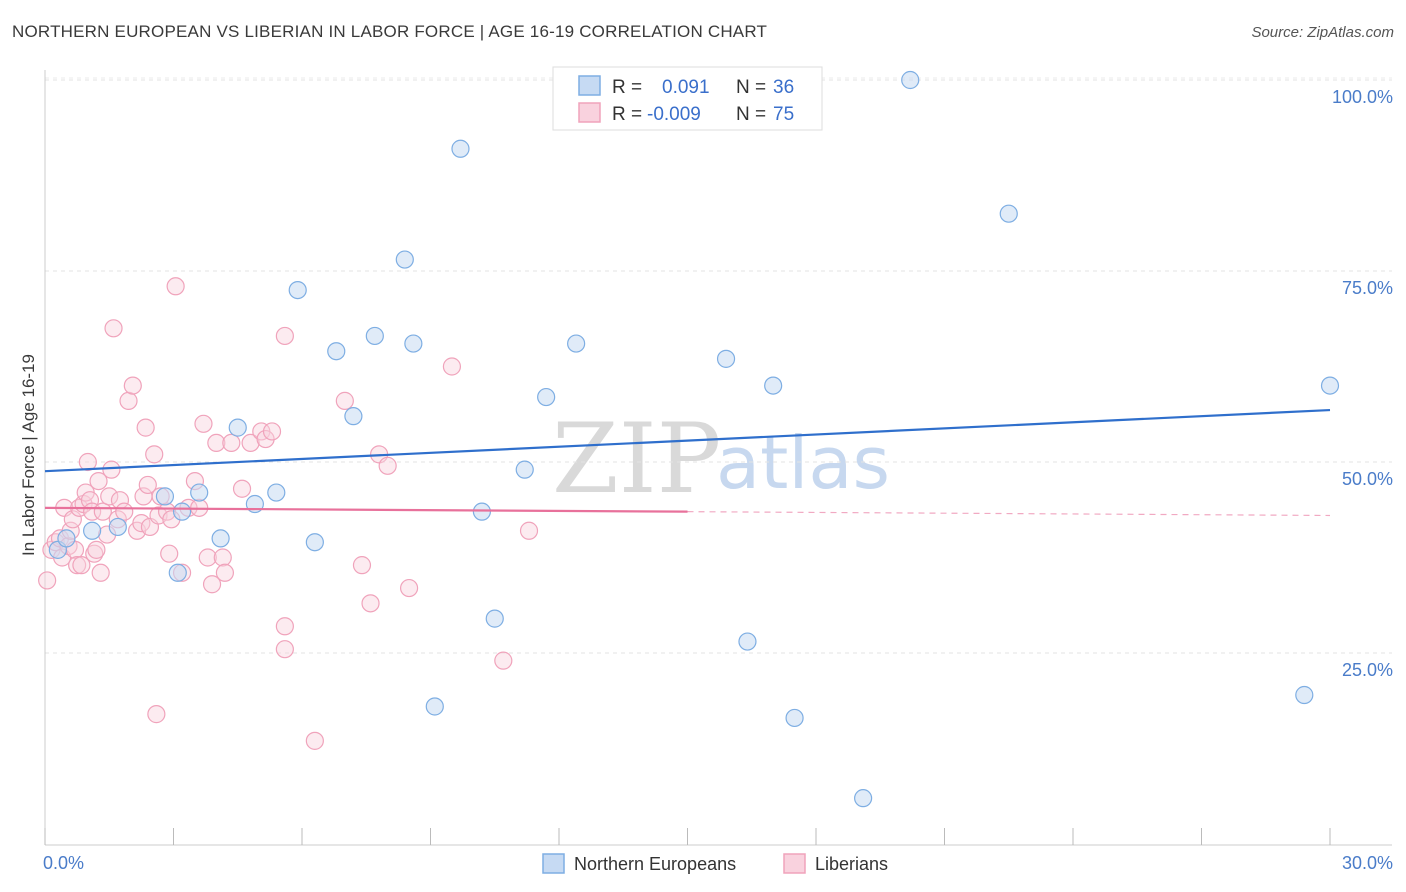 The height and width of the screenshot is (892, 1406). Describe the element at coordinates (366, 509) in the screenshot. I see `trend-line-liberians` at that location.